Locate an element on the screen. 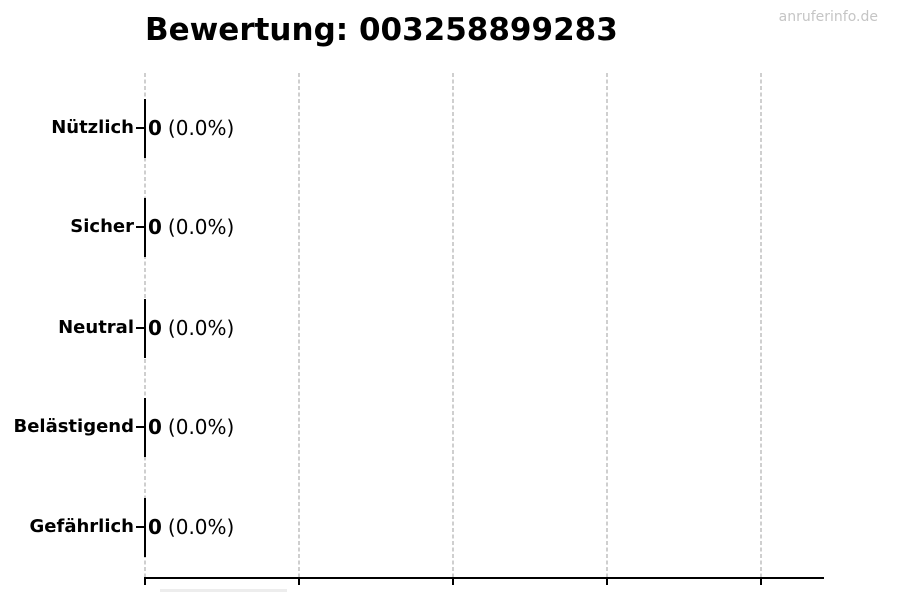 This screenshot has width=900, height=600. x-axis-line is located at coordinates (484, 578).